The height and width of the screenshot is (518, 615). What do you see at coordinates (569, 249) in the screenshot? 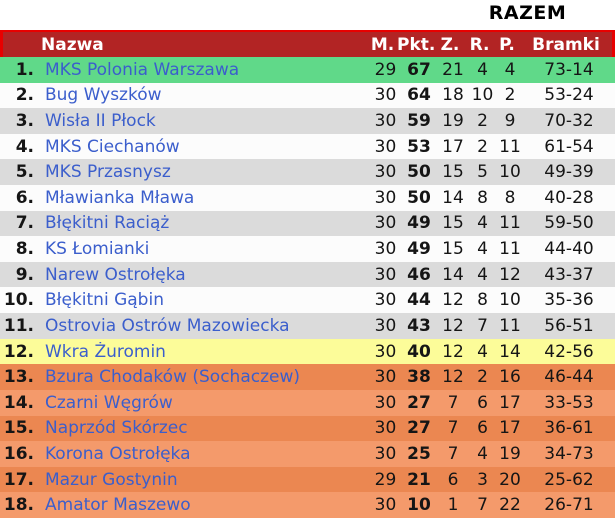
I see `goals-cell: 44-40` at bounding box center [569, 249].